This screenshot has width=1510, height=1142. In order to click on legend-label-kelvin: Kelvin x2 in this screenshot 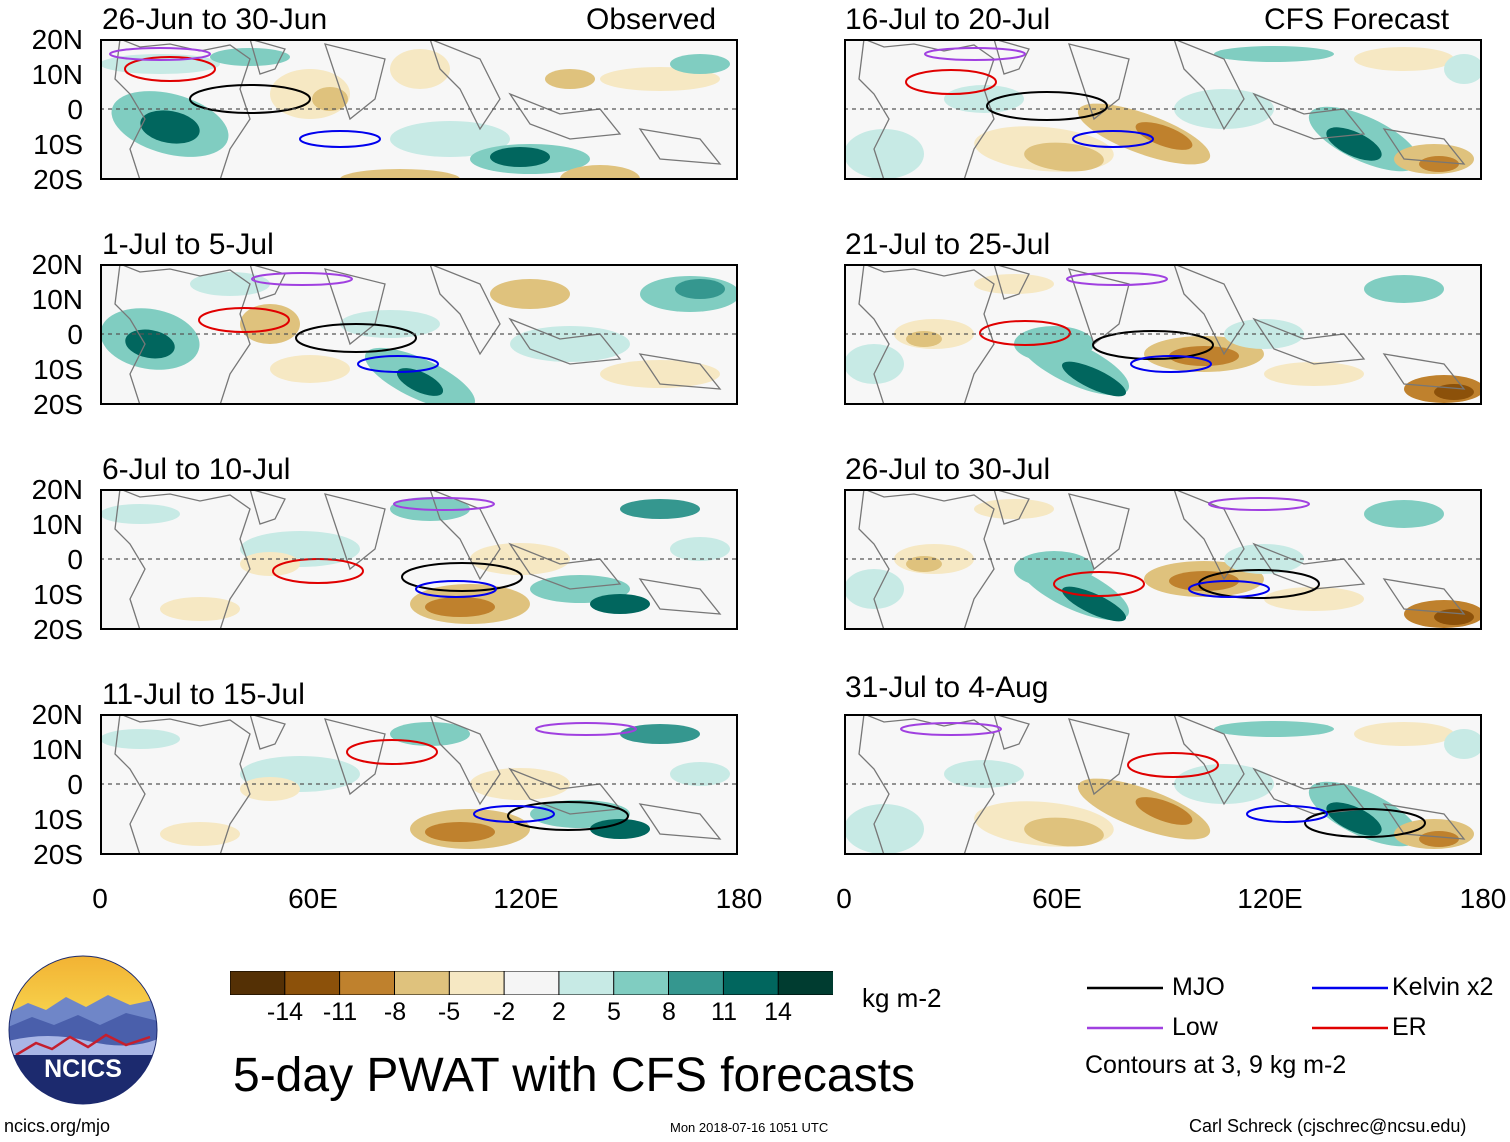, I will do `click(1443, 987)`.